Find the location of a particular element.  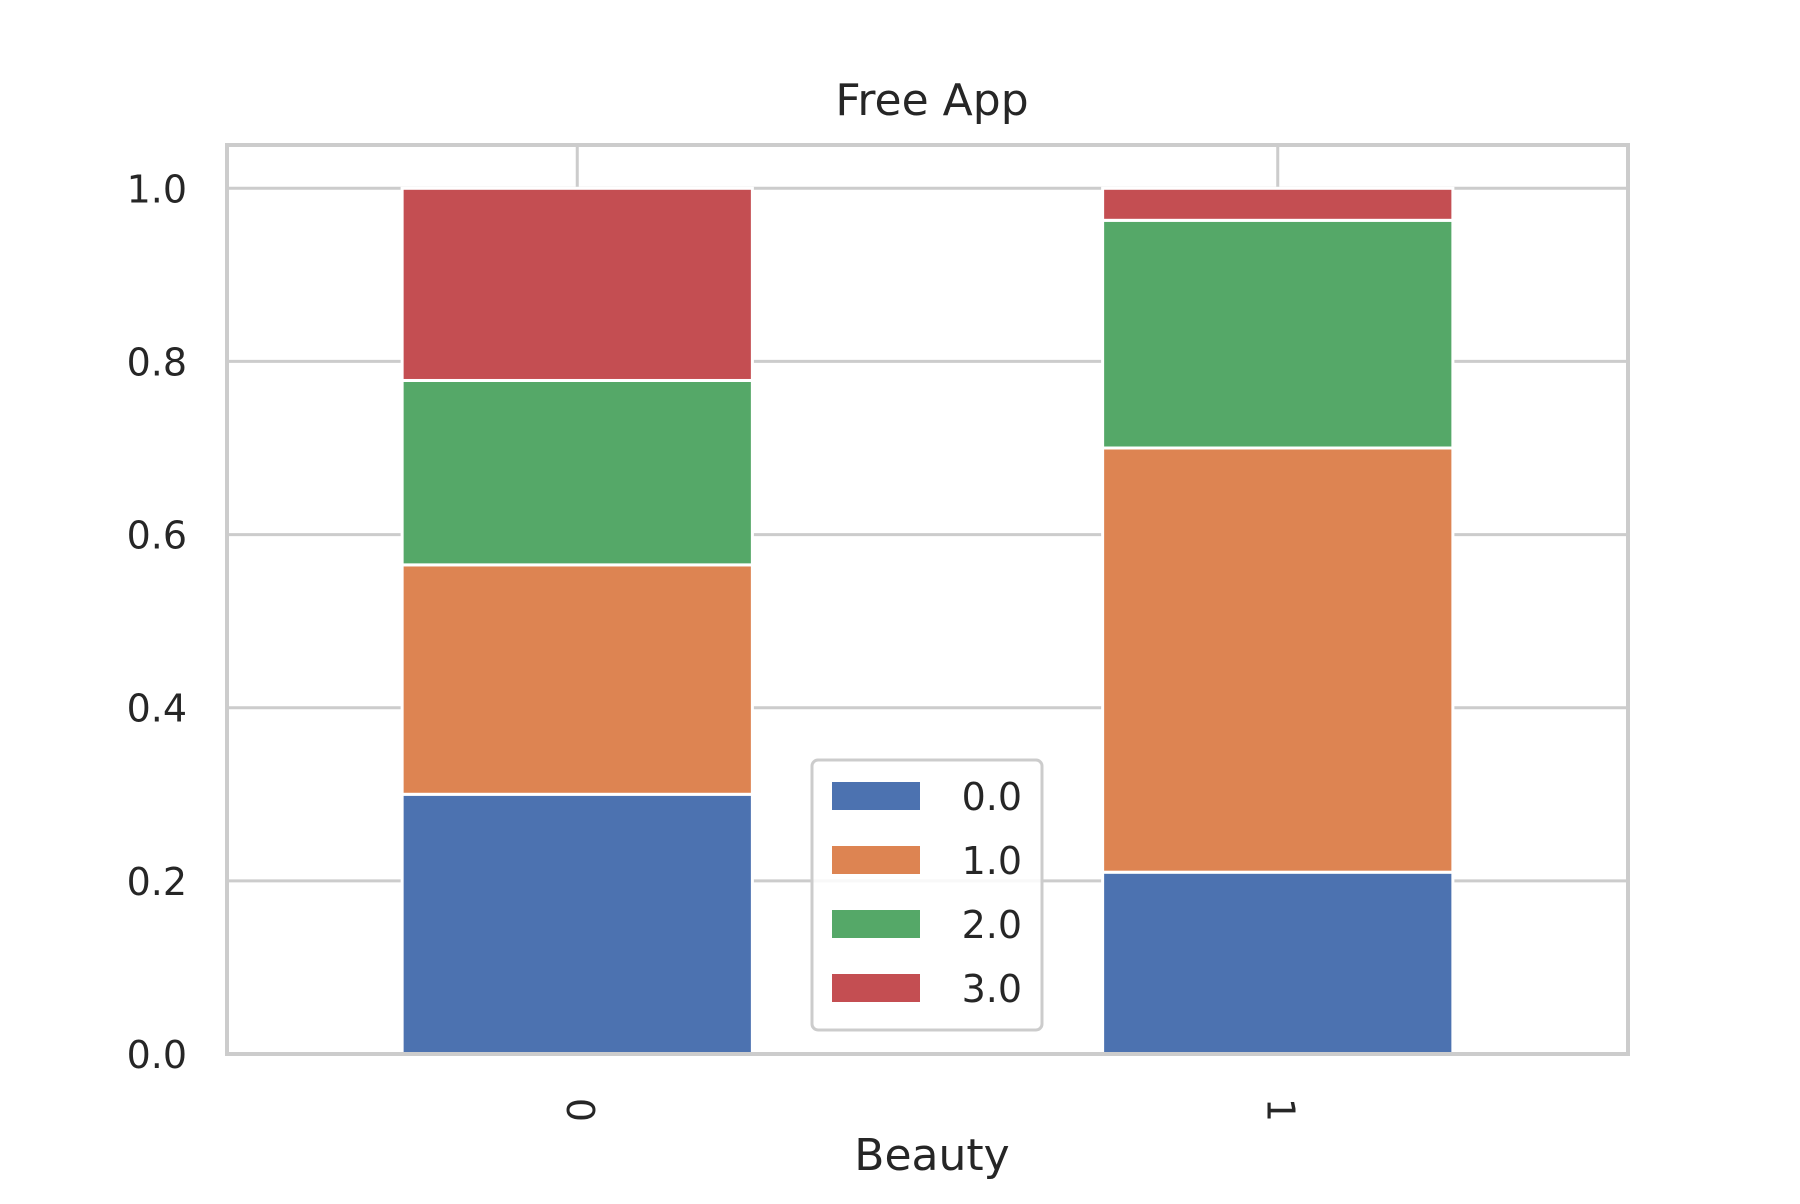

y-tick-label: 0.2 is located at coordinates (157, 882).